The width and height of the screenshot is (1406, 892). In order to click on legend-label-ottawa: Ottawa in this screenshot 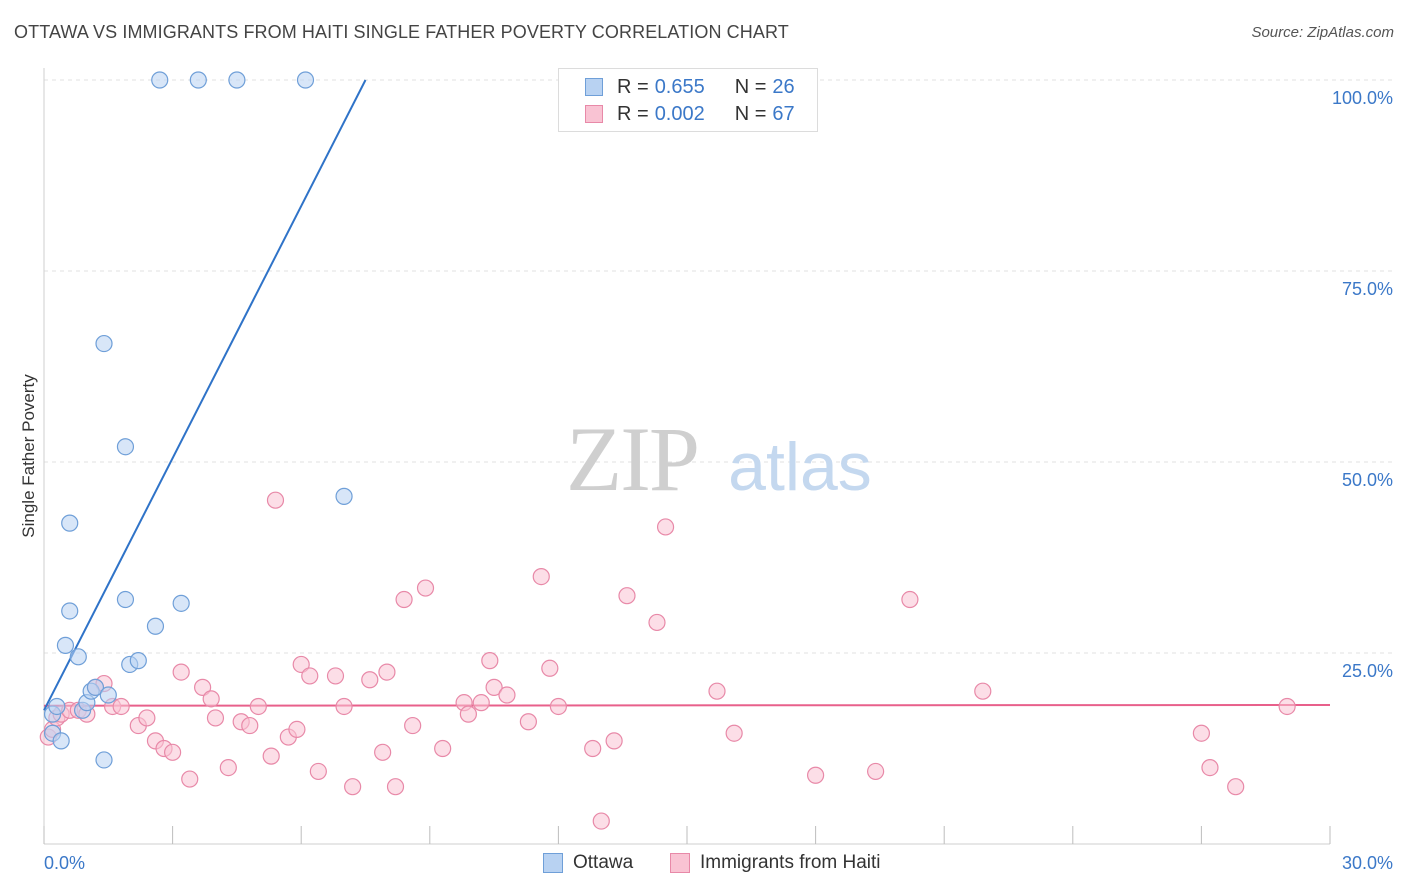, I will do `click(603, 862)`.